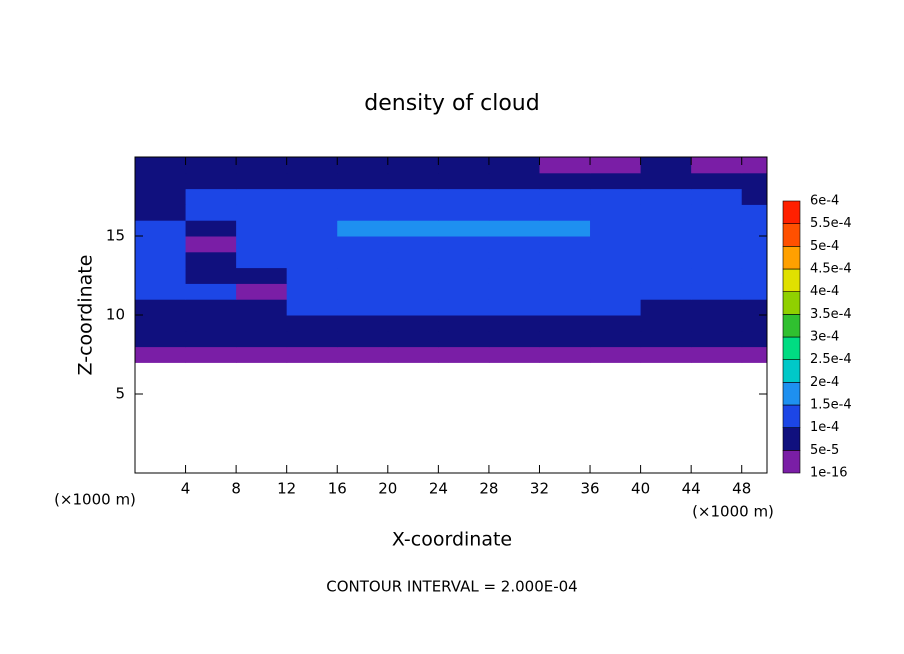  I want to click on colorbar-label: 4.5e-4, so click(831, 269).